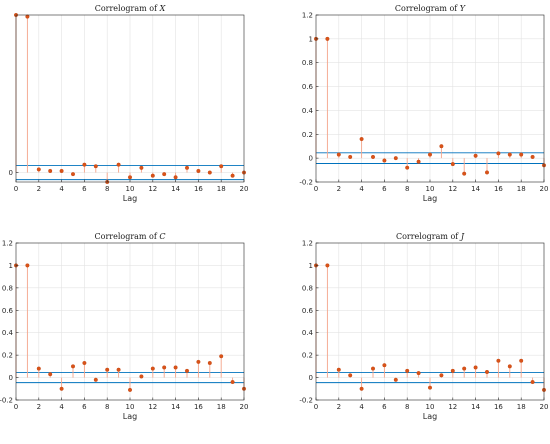  What do you see at coordinates (427, 8) in the screenshot?
I see `chart-title-prefix: Correlogram of` at bounding box center [427, 8].